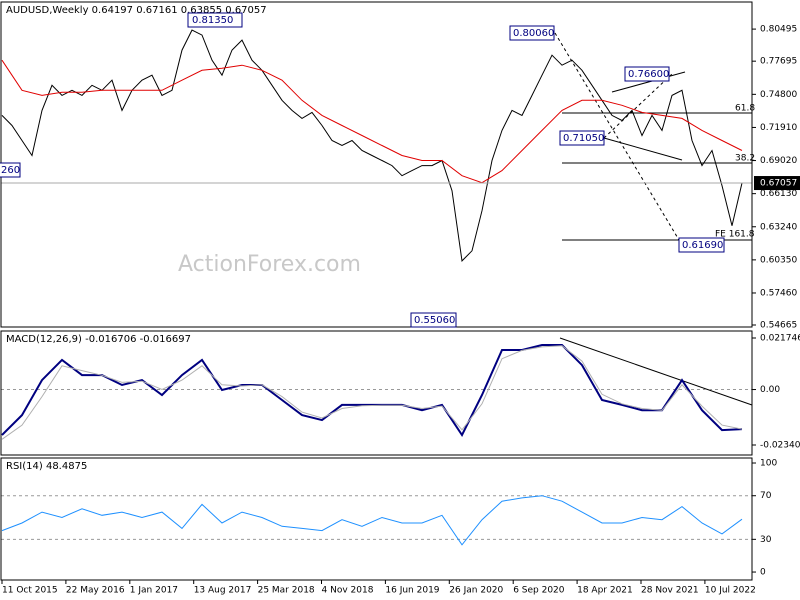  What do you see at coordinates (778, 30) in the screenshot?
I see `y-tick-label: 0.80495` at bounding box center [778, 30].